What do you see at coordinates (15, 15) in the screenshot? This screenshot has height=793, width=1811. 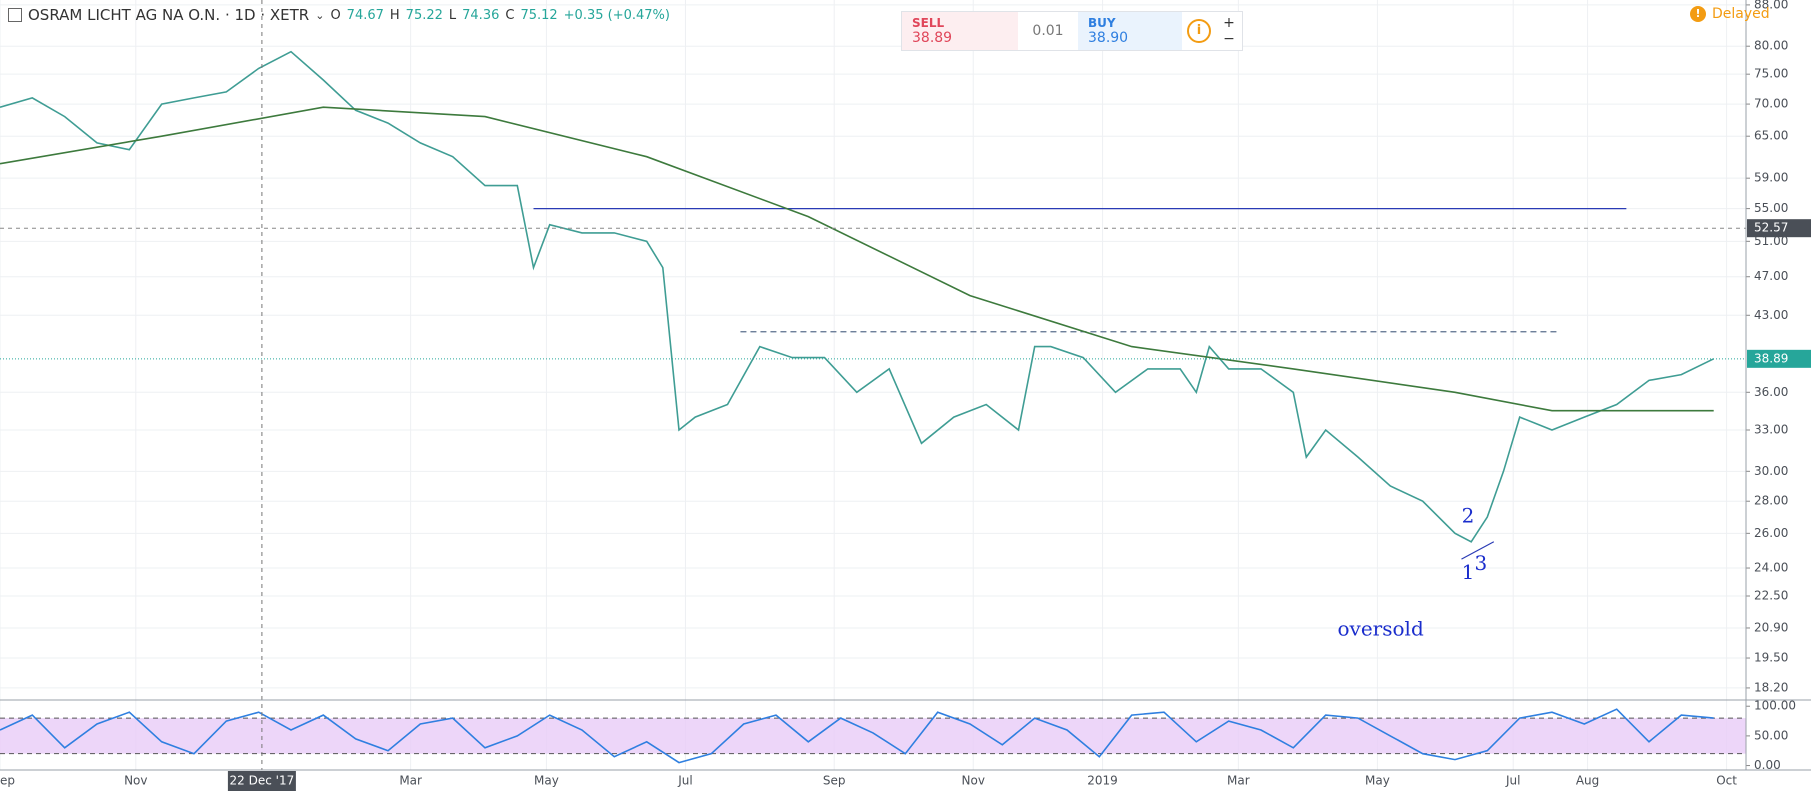 I see `icon` at bounding box center [15, 15].